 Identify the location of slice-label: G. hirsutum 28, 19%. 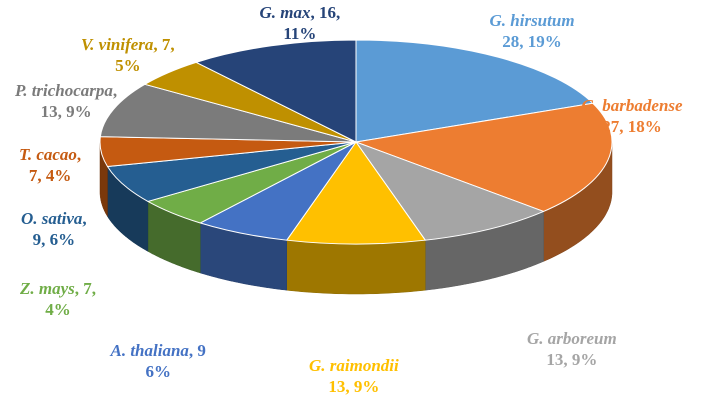
(532, 31).